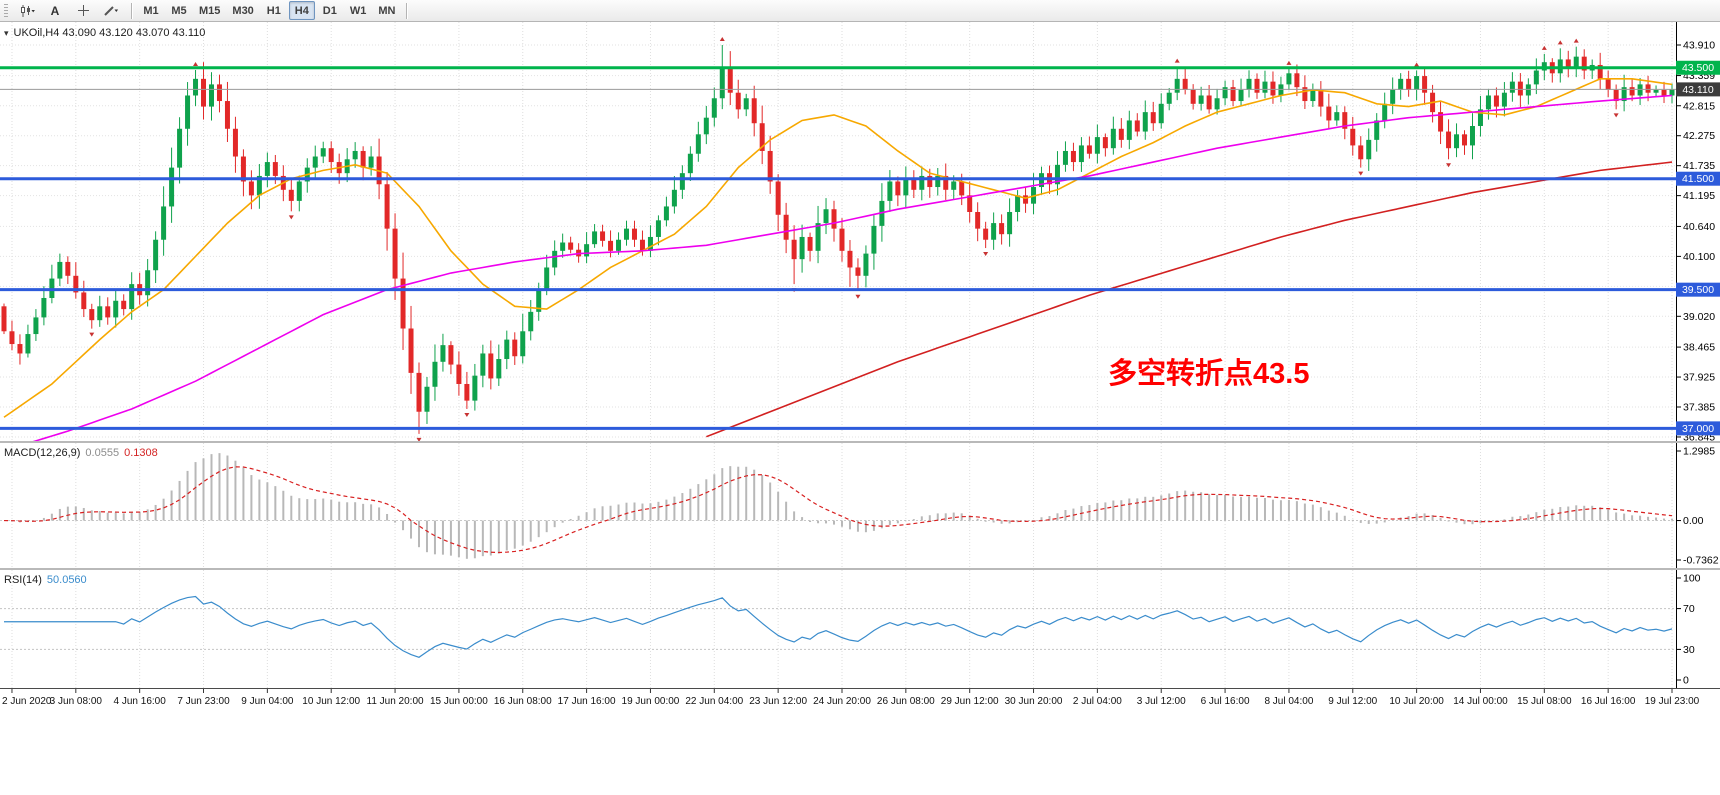 The height and width of the screenshot is (795, 1720). Describe the element at coordinates (1688, 630) in the screenshot. I see `rsi-scale: 100 70 30 0` at that location.